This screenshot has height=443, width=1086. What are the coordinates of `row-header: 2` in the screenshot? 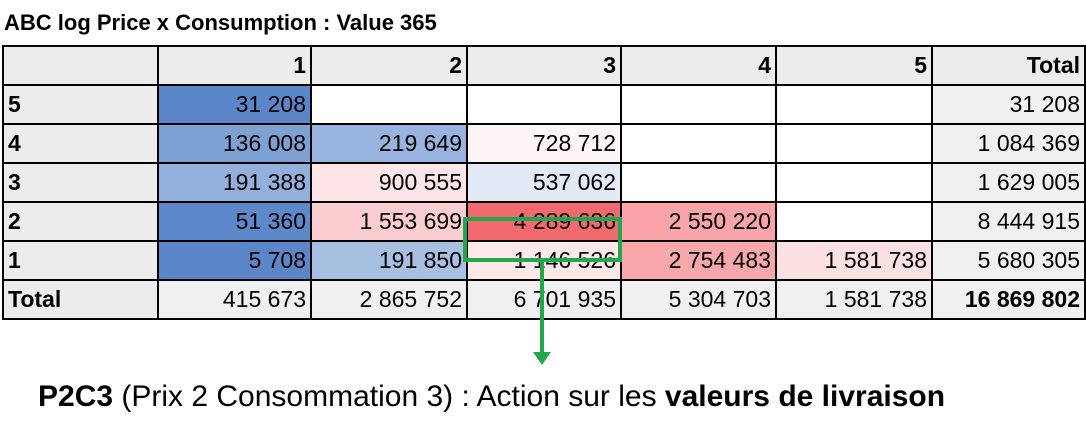 It's located at (80, 221).